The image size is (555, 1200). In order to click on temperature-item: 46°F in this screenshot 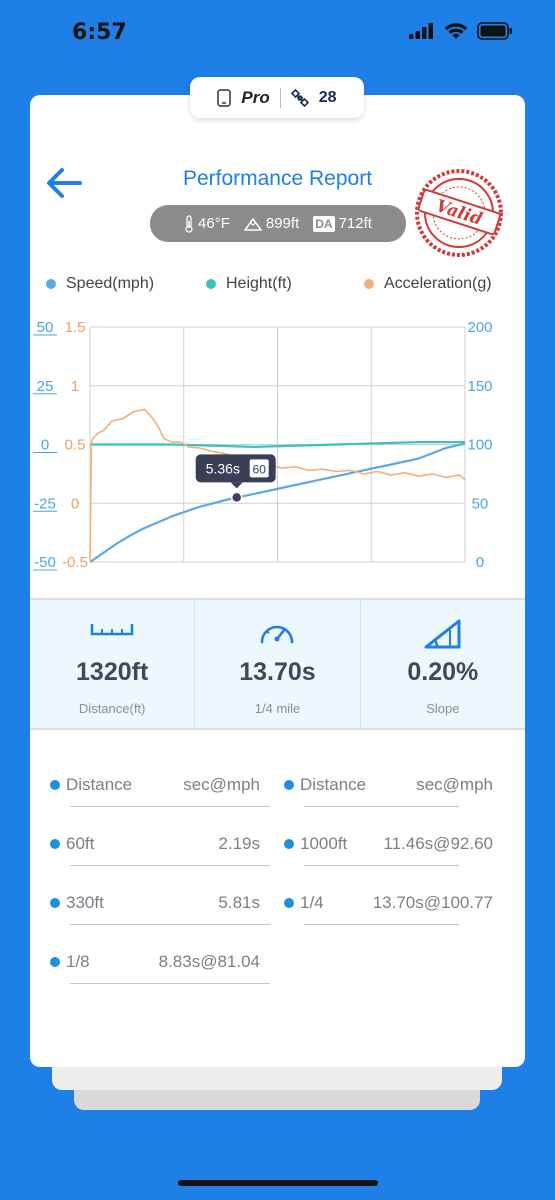, I will do `click(207, 223)`.